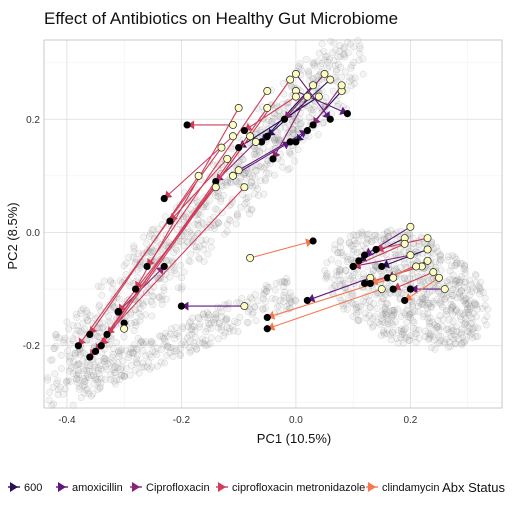 This screenshot has height=512, width=512. What do you see at coordinates (298, 108) in the screenshot?
I see `trajectory-line` at bounding box center [298, 108].